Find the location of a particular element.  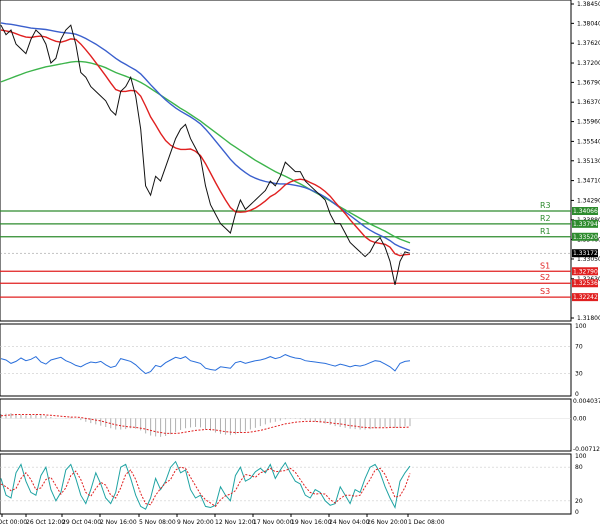

stochastic-indicator: 100 80 20 0 is located at coordinates (293, 484).